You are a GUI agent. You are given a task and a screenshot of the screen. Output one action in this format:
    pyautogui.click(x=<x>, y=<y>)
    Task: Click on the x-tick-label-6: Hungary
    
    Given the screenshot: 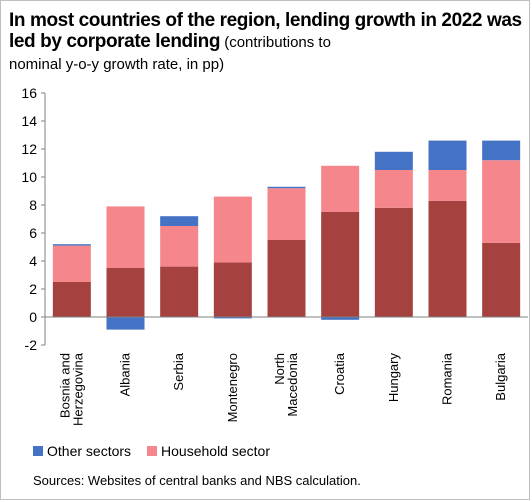 What is the action you would take?
    pyautogui.click(x=393, y=378)
    